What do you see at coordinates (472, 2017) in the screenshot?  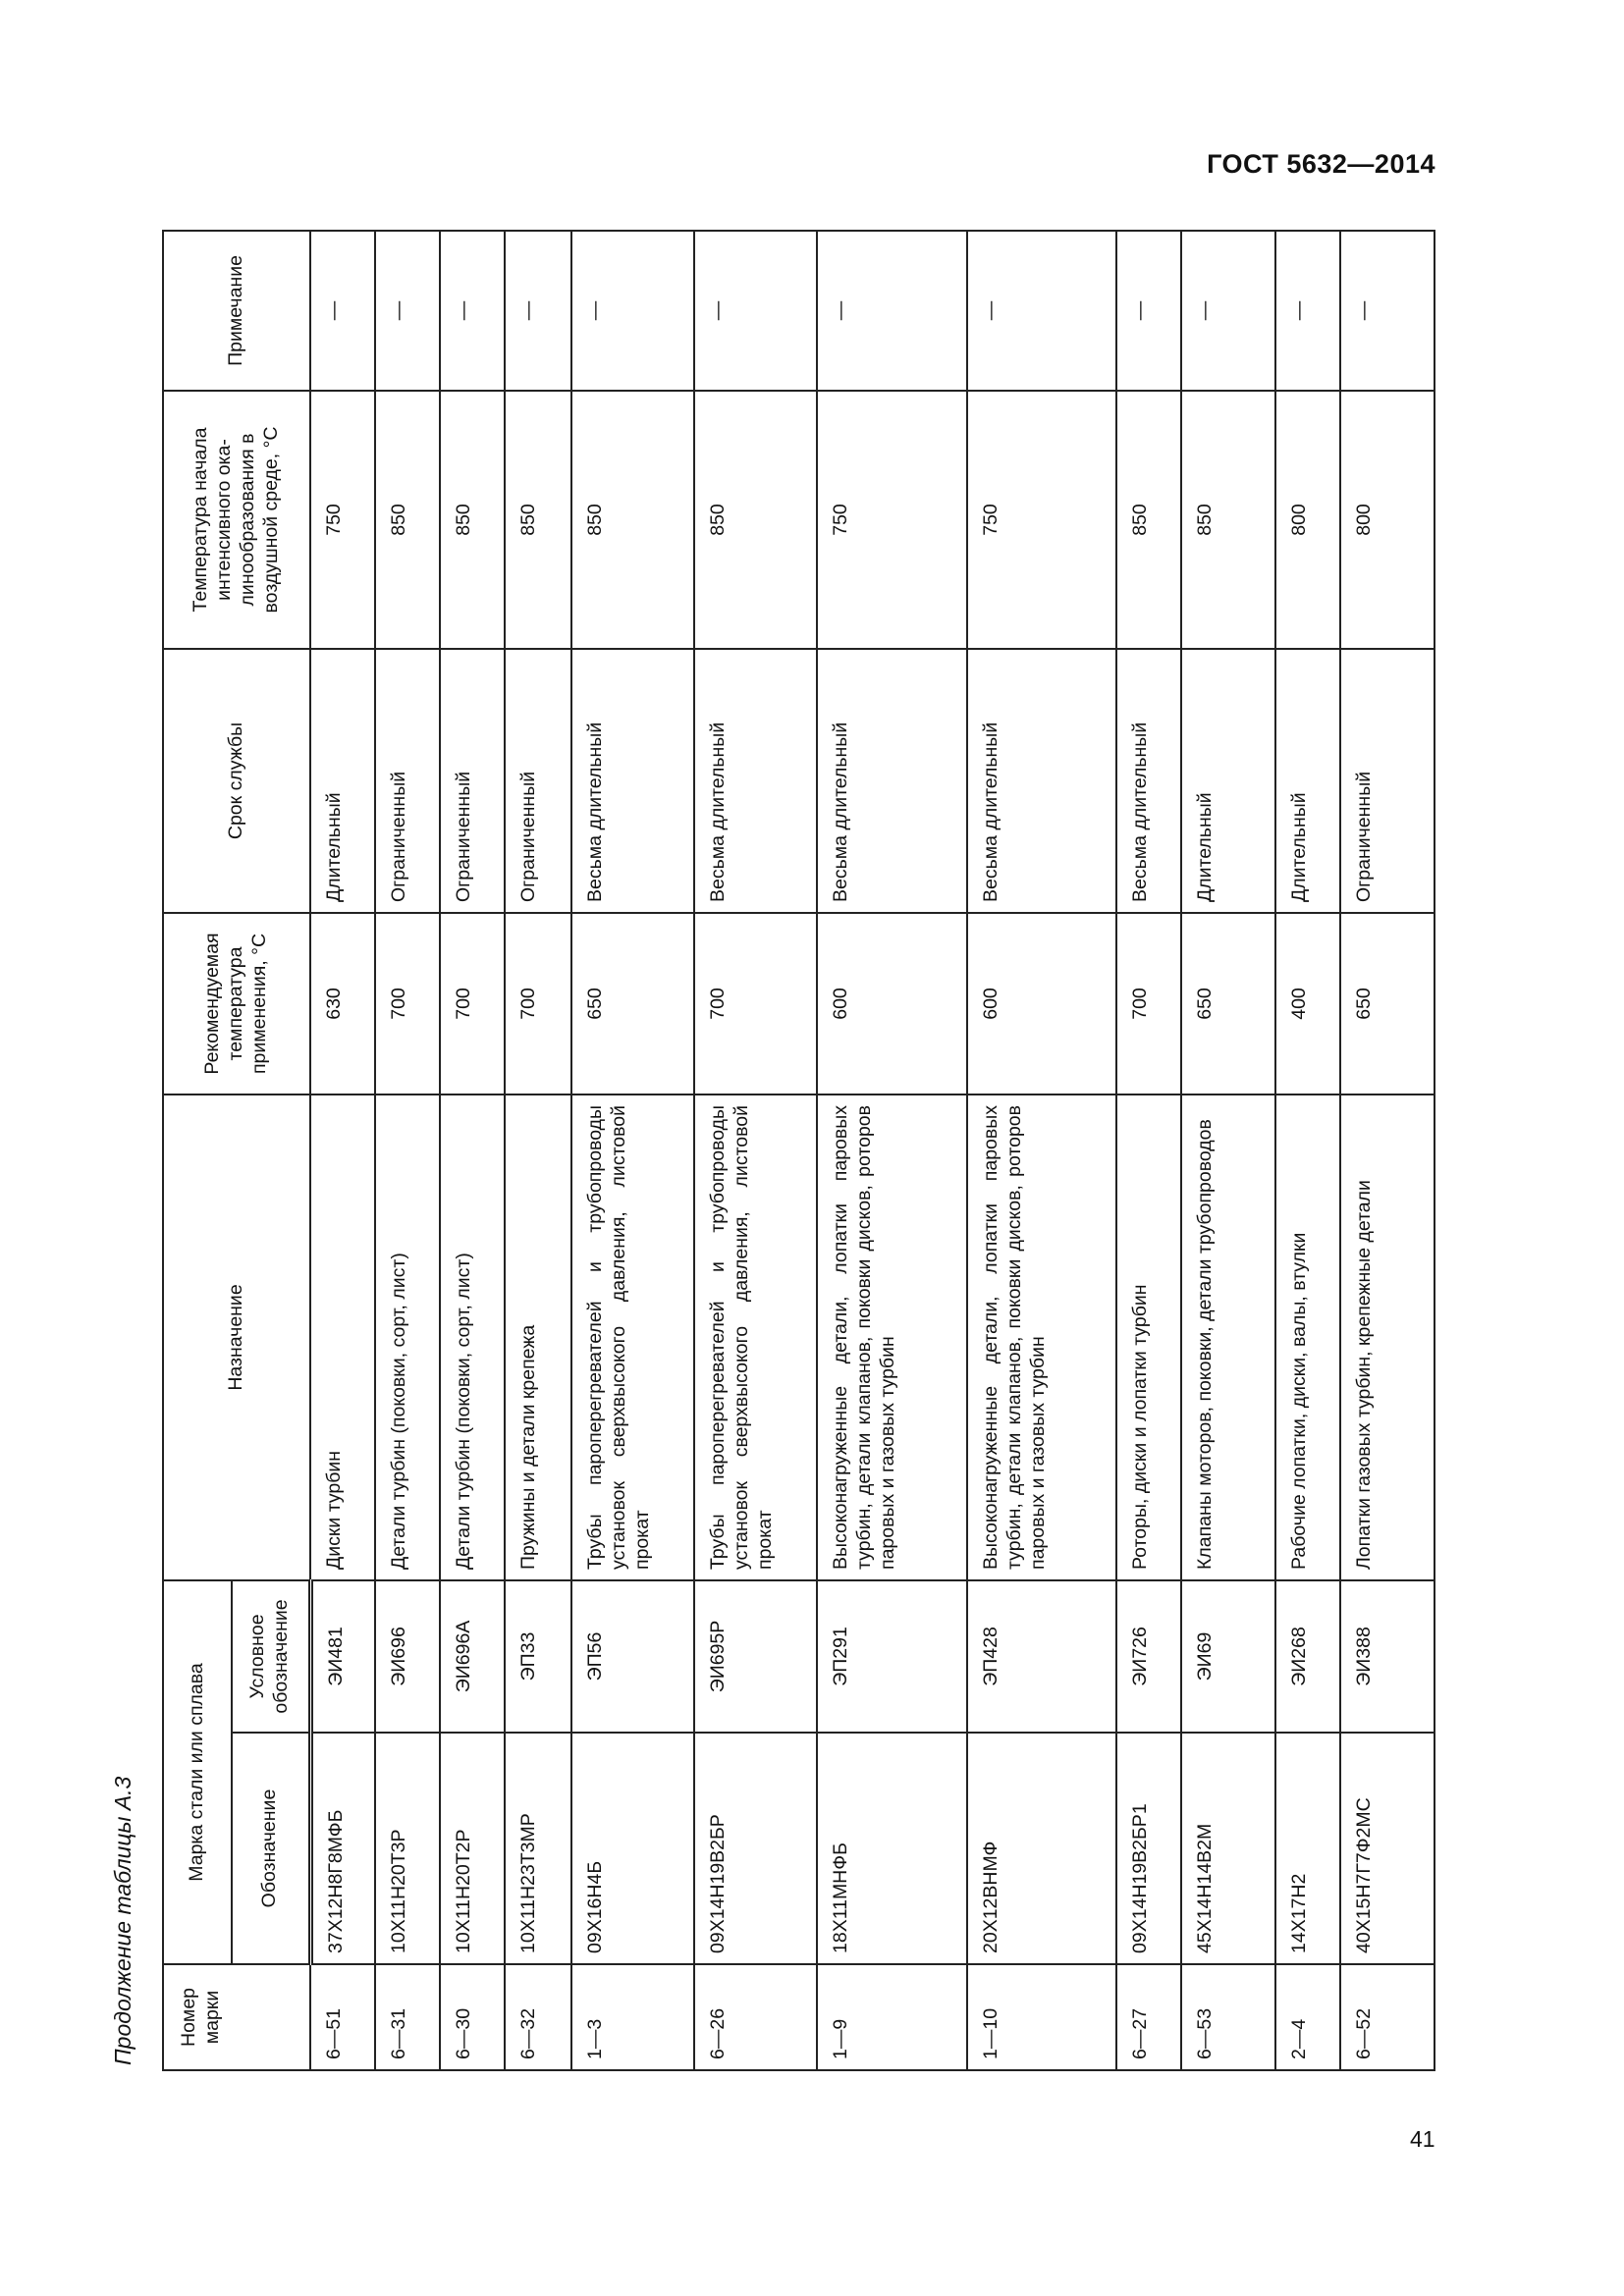 I see `cell-number: 6—30` at bounding box center [472, 2017].